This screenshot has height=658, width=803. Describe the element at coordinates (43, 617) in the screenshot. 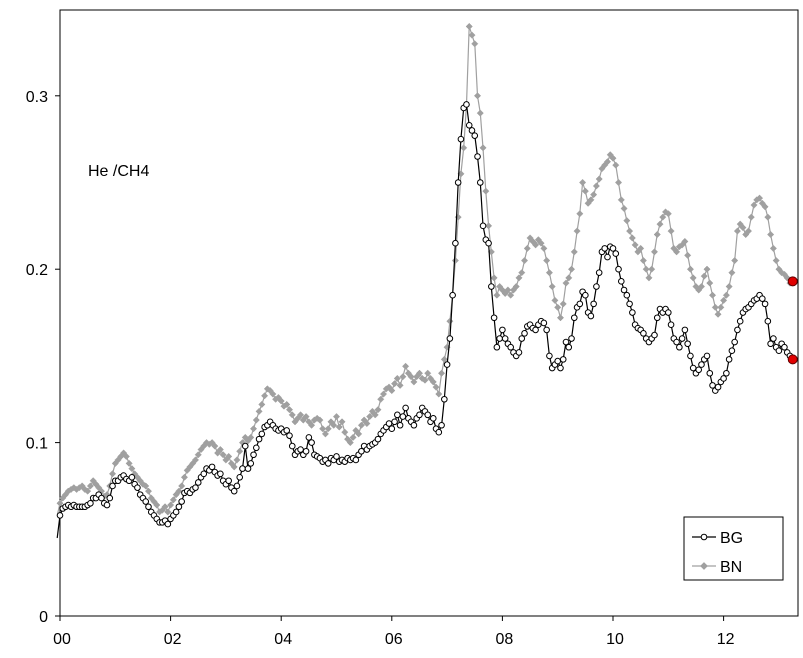

I see `y-tick-label: 0` at that location.